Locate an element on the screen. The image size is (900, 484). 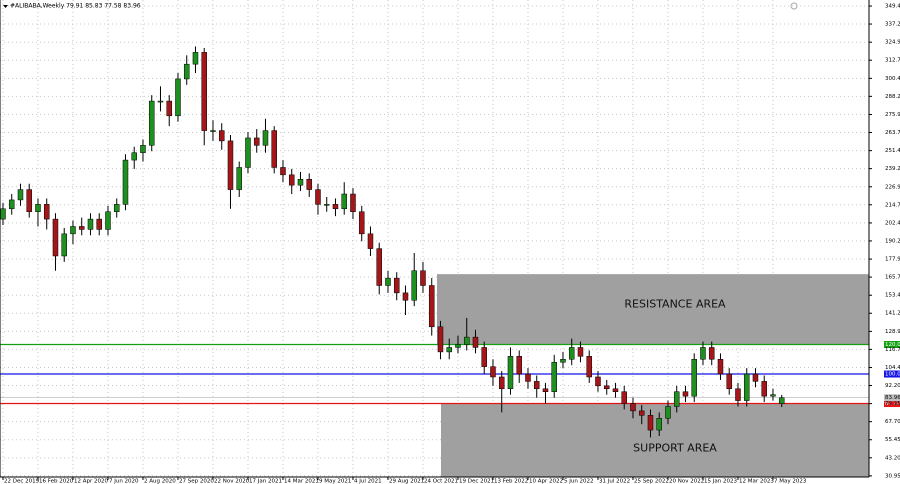
y-tick-label: 141.2 is located at coordinates (892, 314).